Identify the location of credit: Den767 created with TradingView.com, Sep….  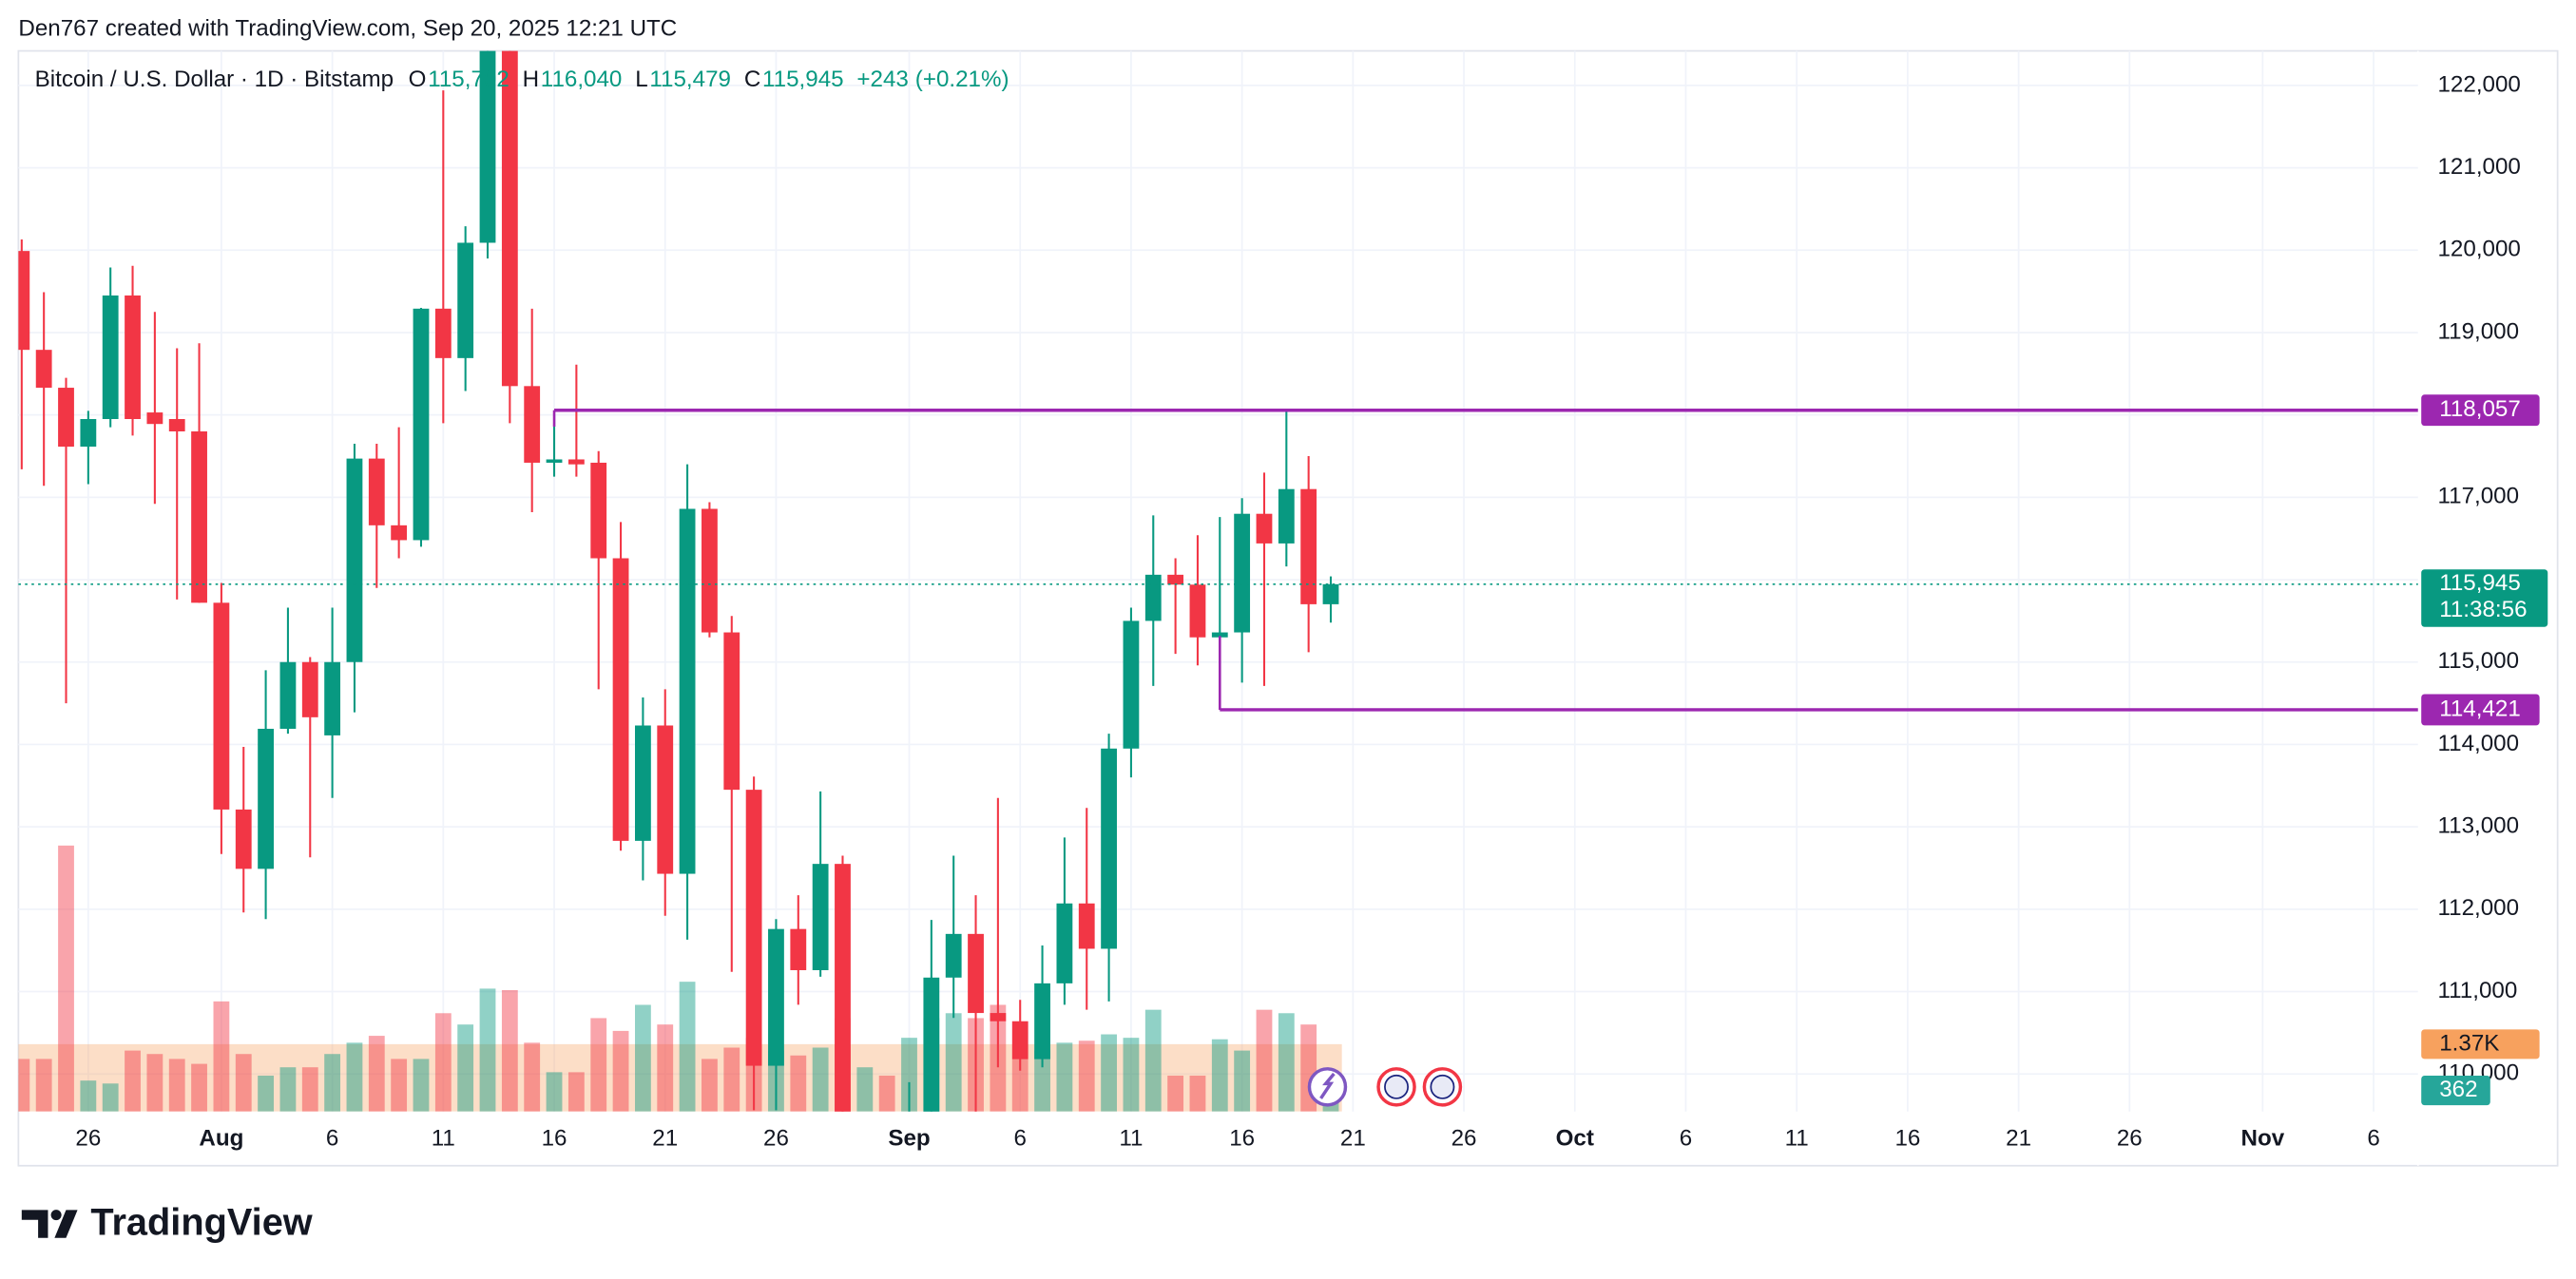
(347, 28).